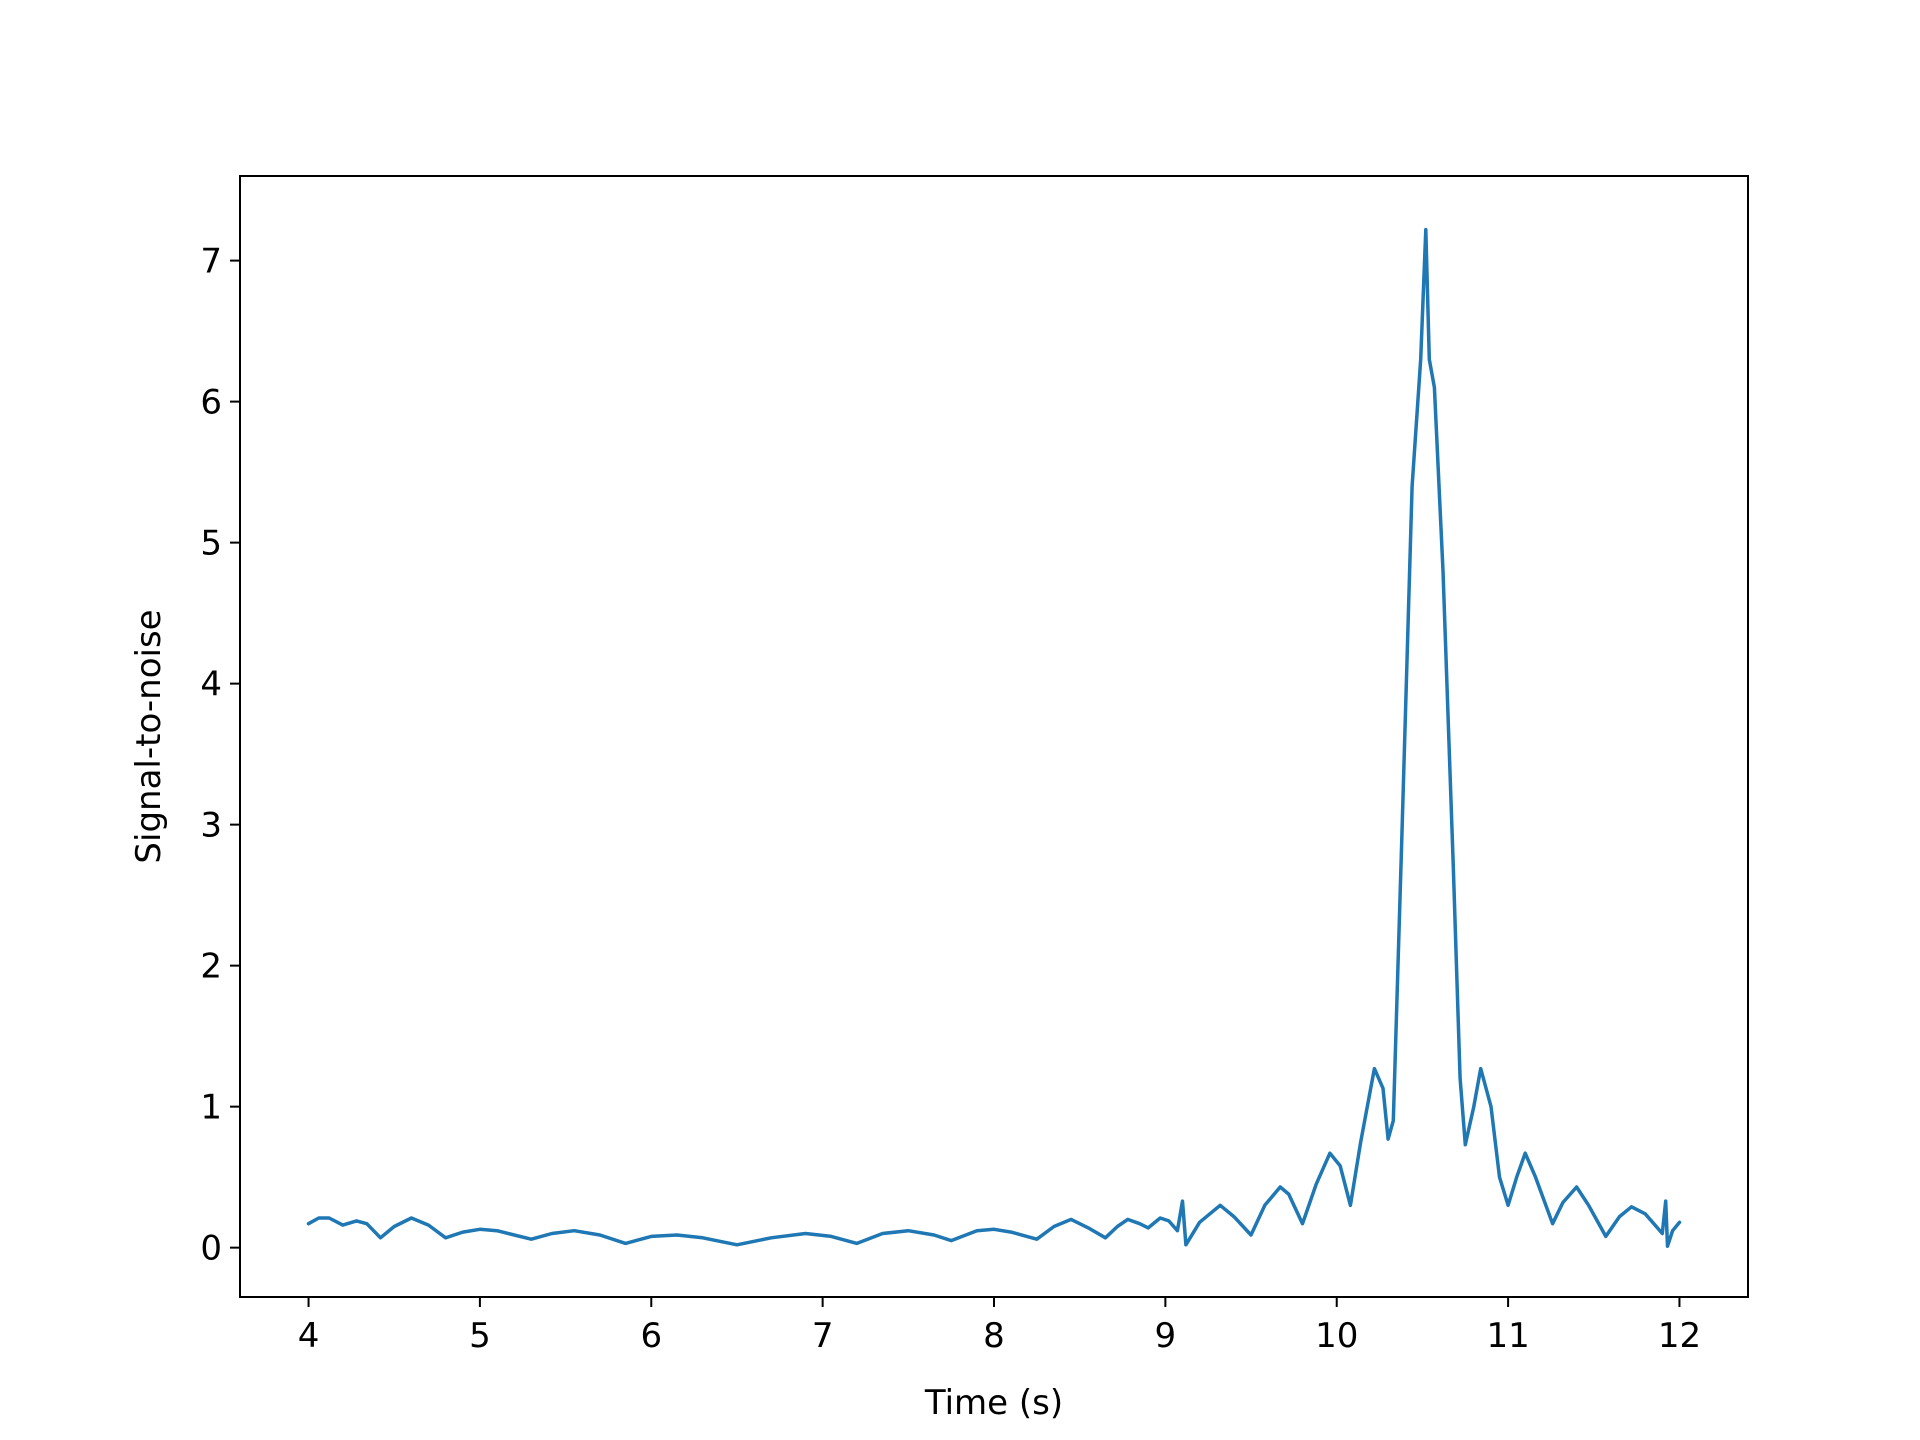  What do you see at coordinates (1166, 1336) in the screenshot?
I see `x-tick-label: 9` at bounding box center [1166, 1336].